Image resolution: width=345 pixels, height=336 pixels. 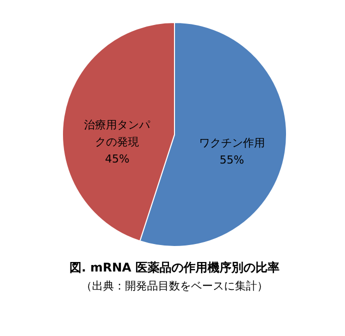 What do you see at coordinates (174, 286) in the screenshot?
I see `text: （出典：開発品目数をベースに集計）` at bounding box center [174, 286].